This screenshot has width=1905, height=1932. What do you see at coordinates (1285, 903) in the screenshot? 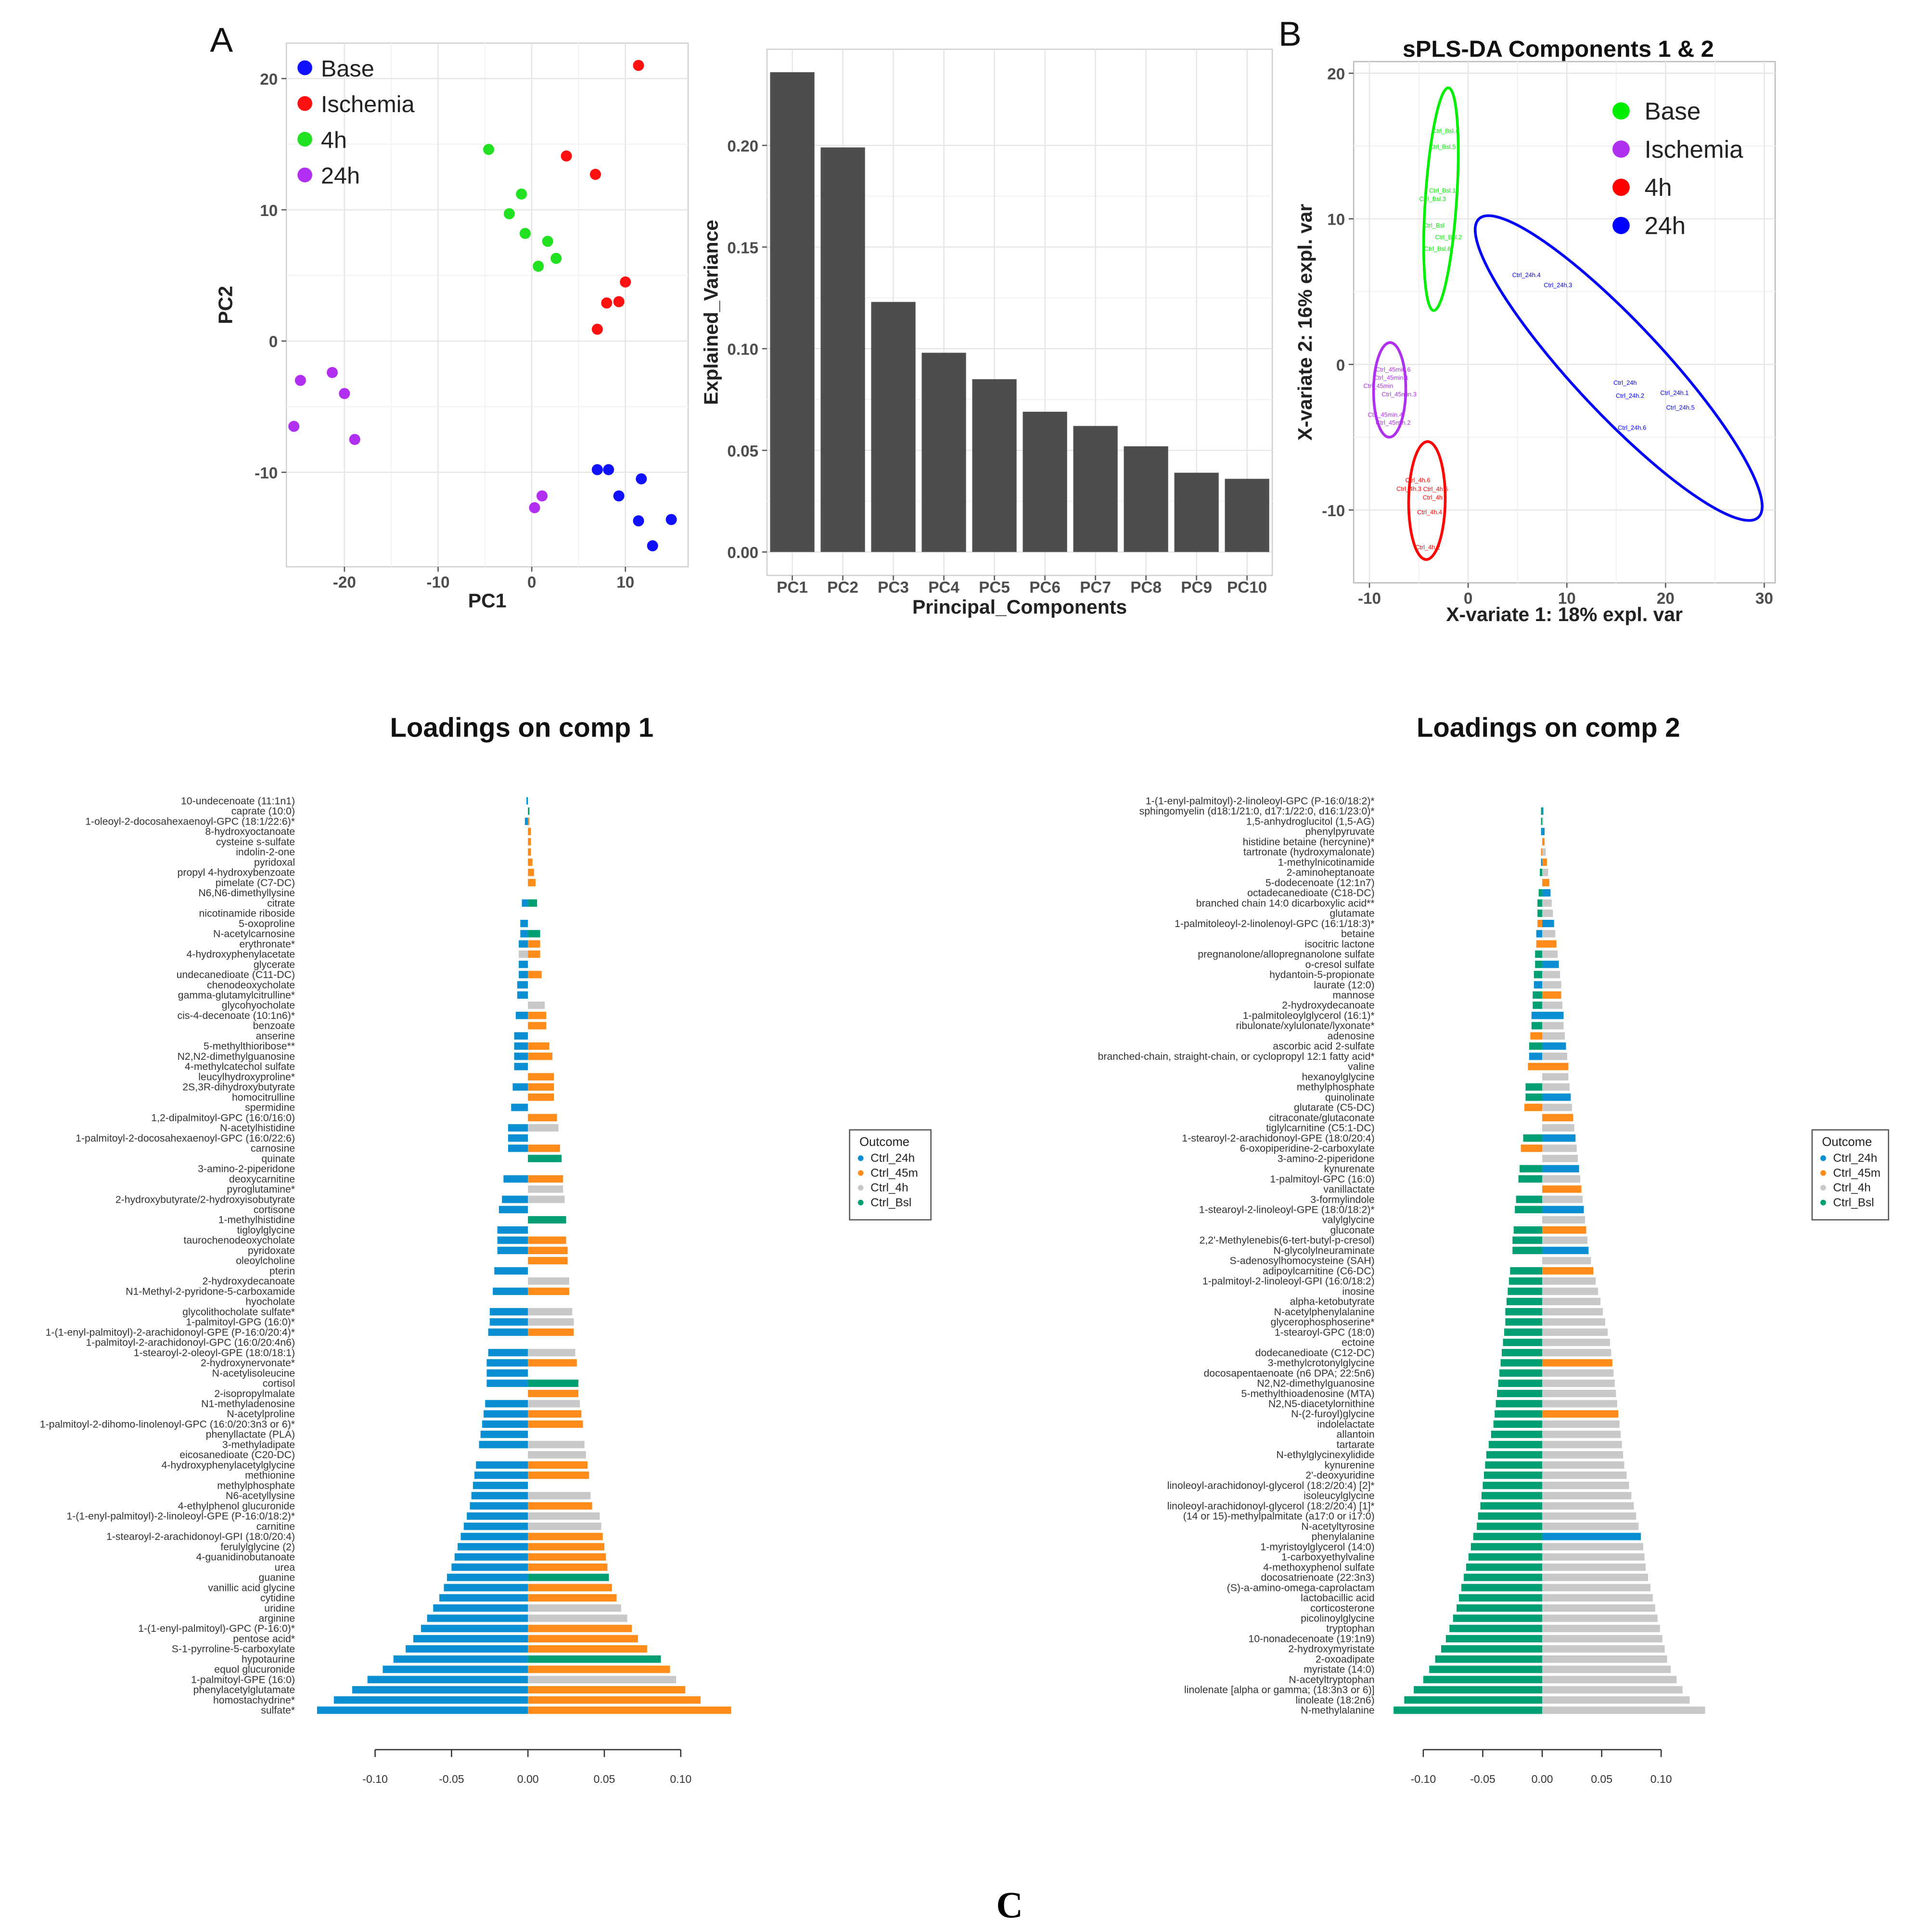
I see `variable-label: branched chain 14:0 dicarboxylic acid**` at bounding box center [1285, 903].